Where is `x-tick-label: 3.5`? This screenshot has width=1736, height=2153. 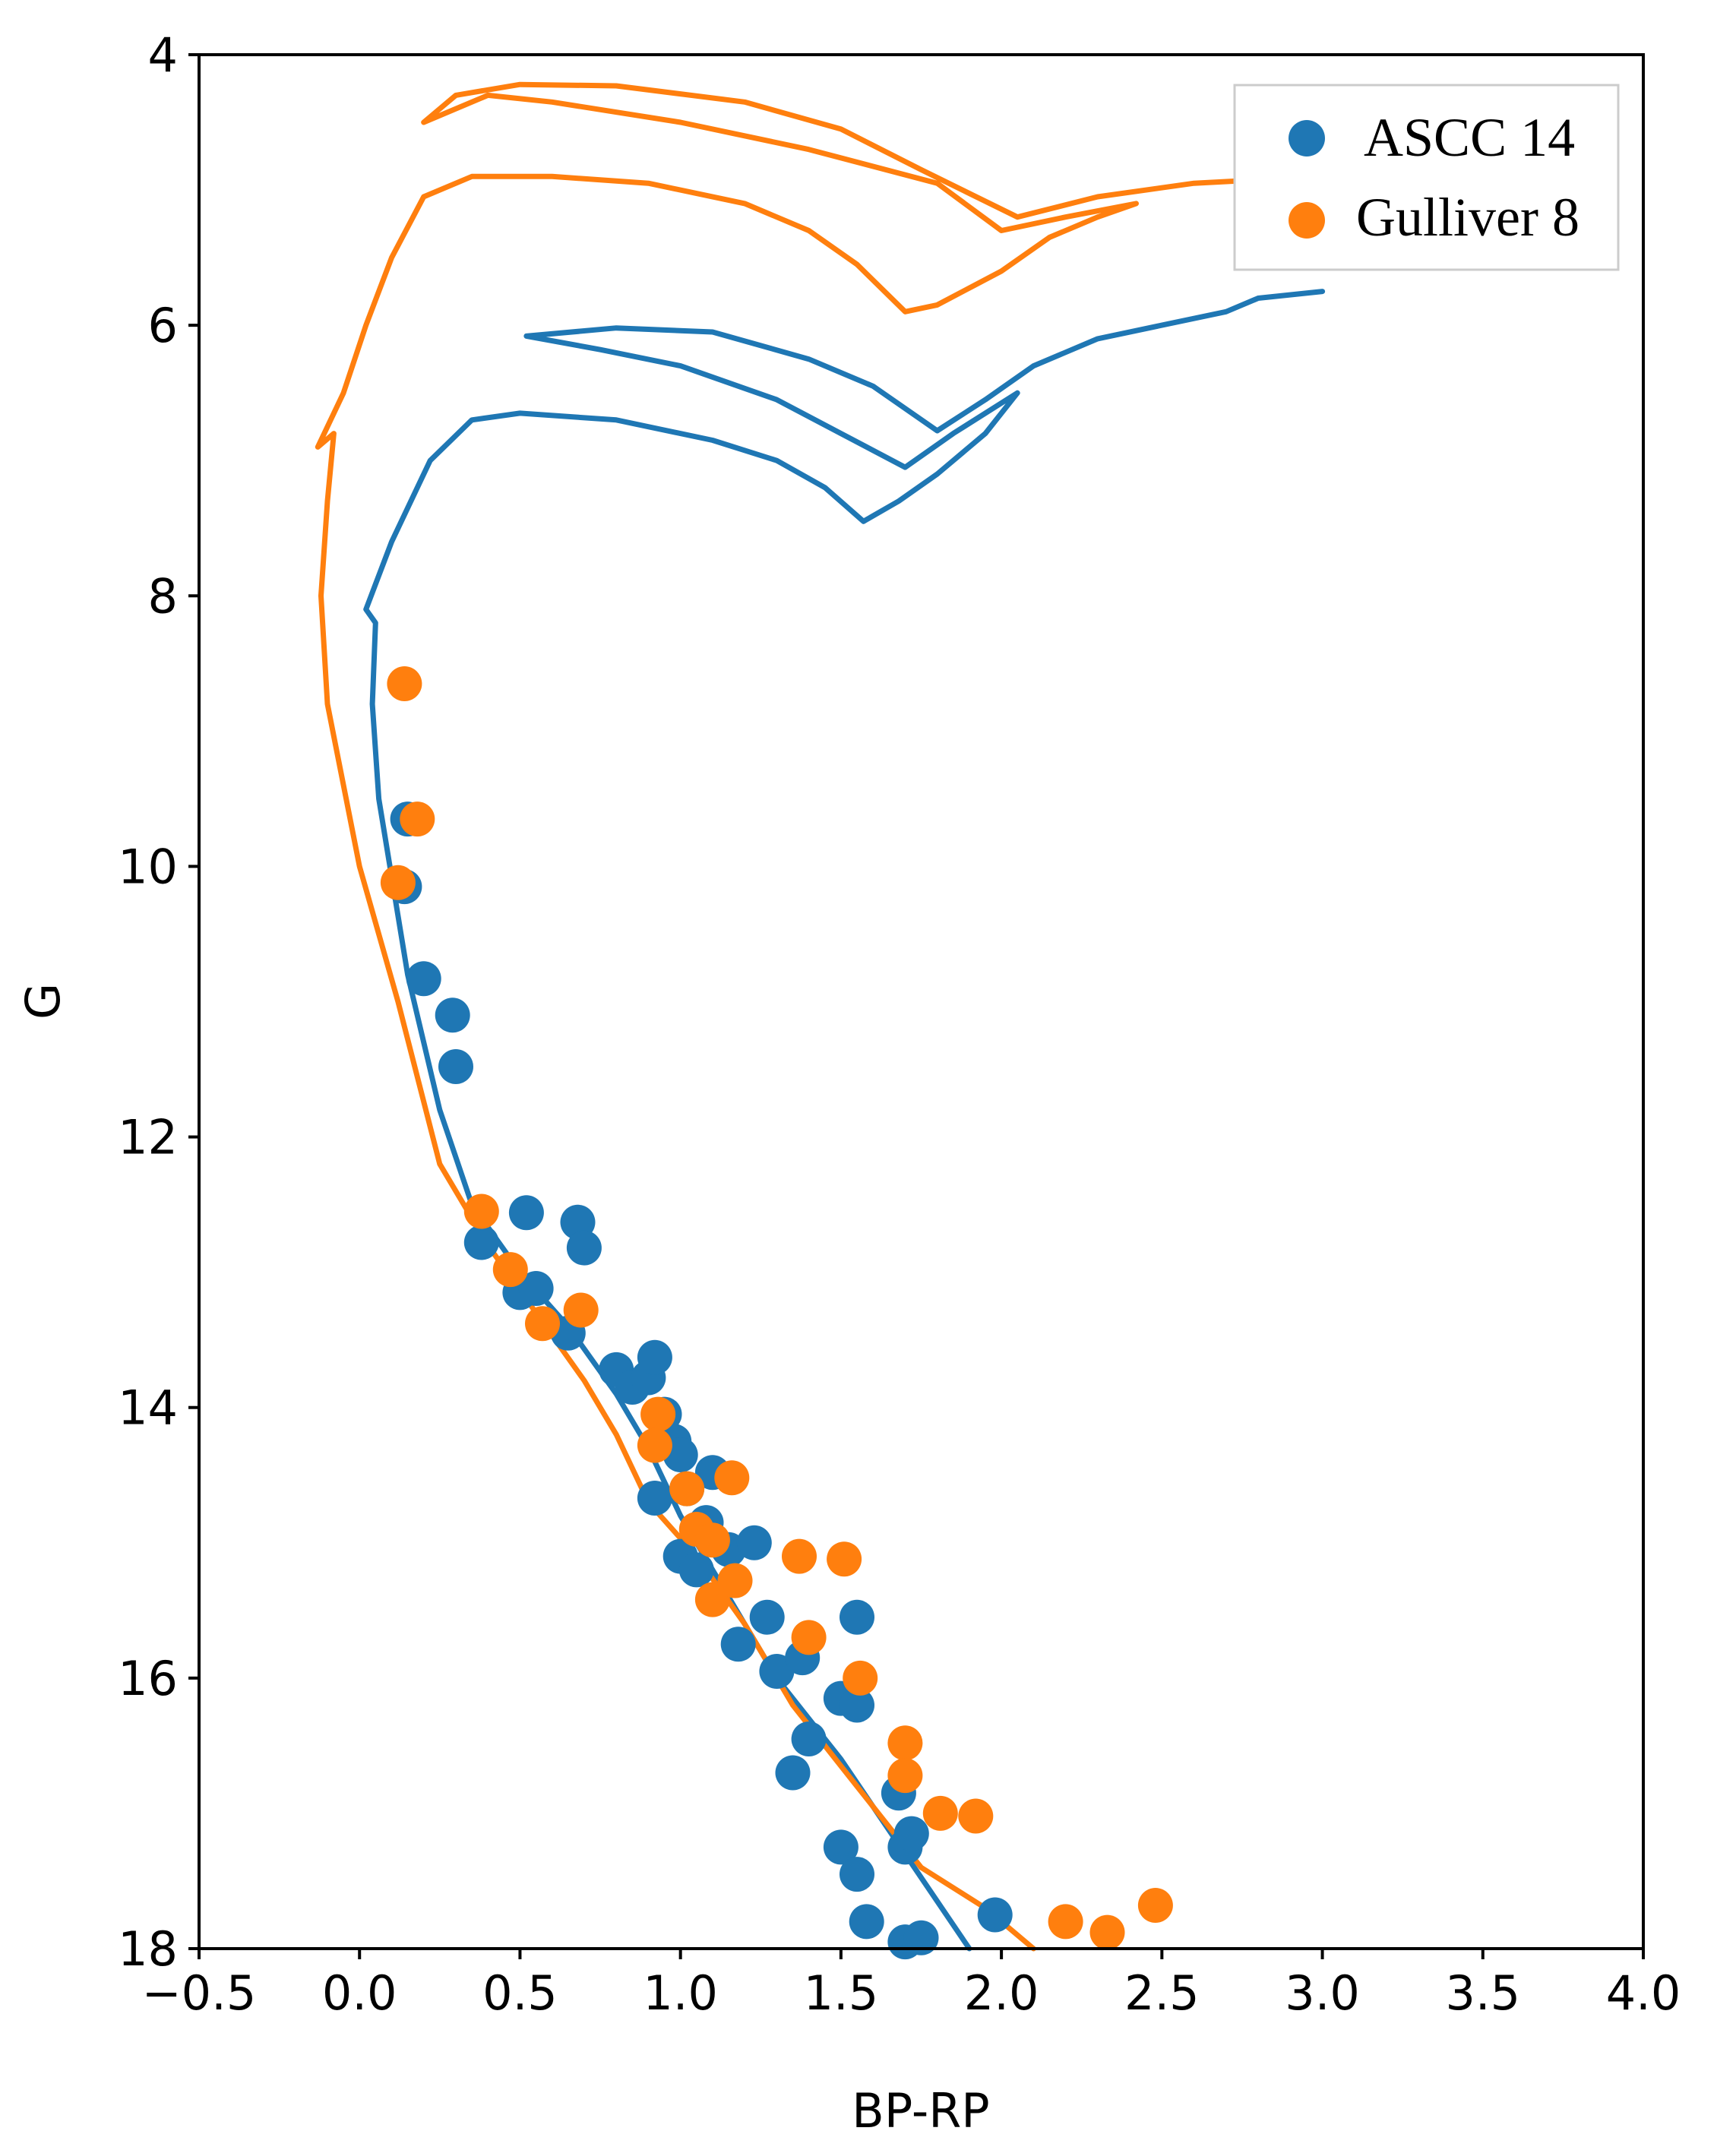 x-tick-label: 3.5 is located at coordinates (1482, 1993).